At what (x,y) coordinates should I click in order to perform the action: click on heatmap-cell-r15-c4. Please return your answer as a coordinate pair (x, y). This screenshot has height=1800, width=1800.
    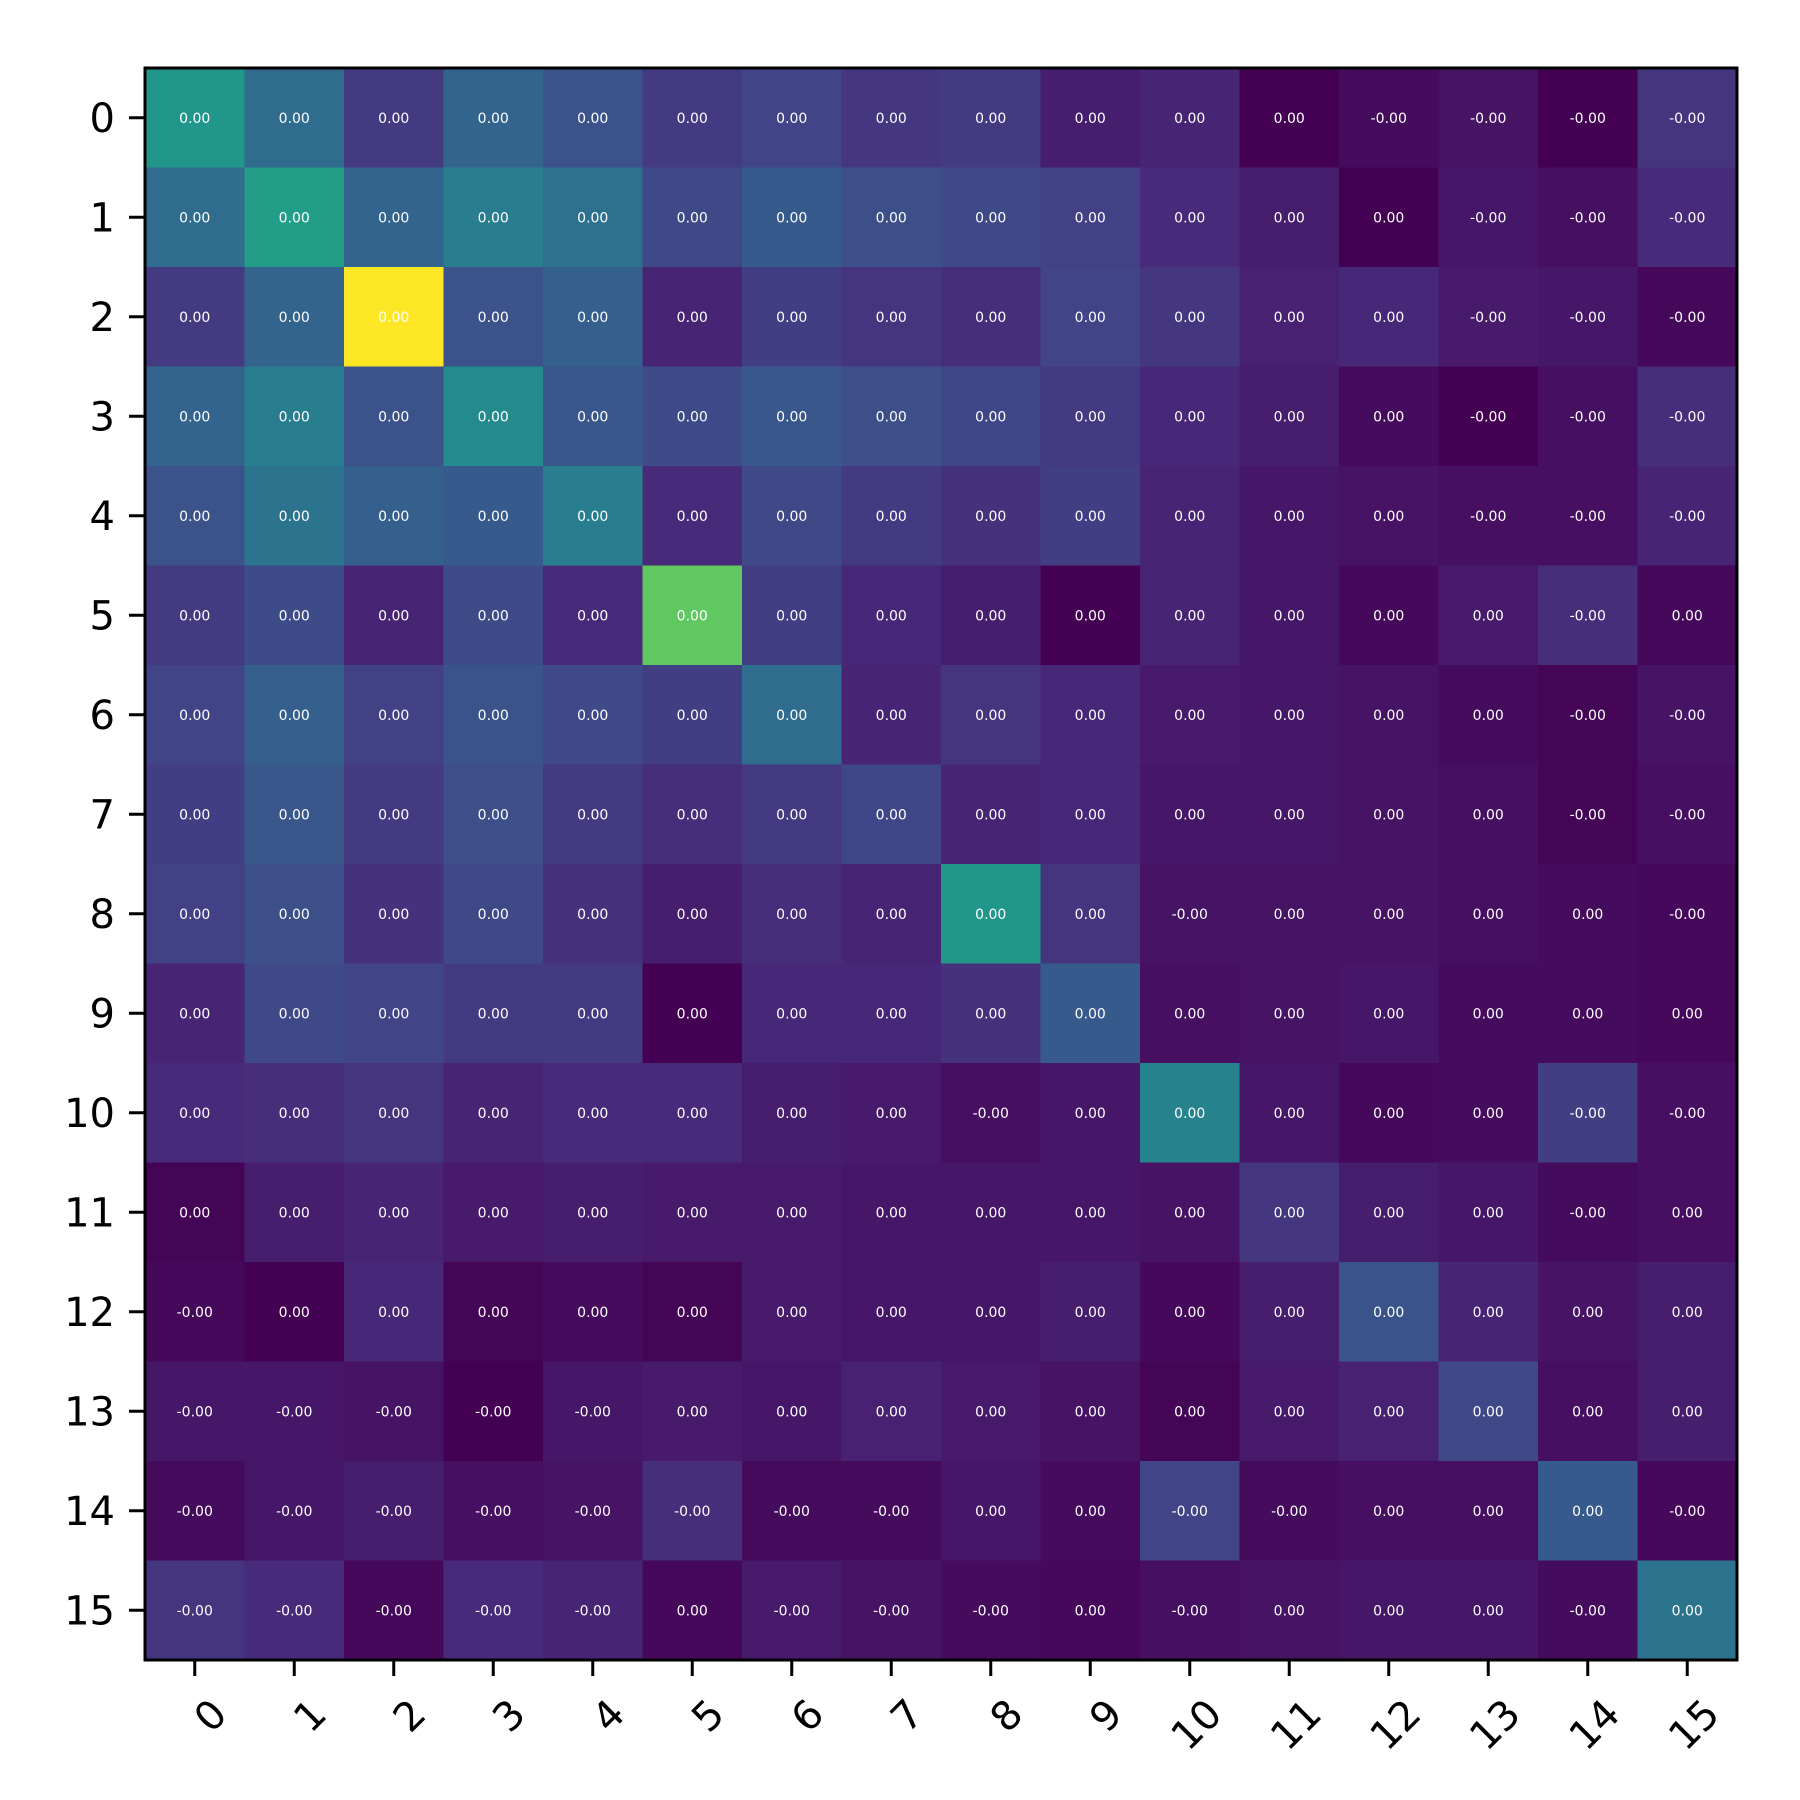
    Looking at the image, I should click on (593, 1610).